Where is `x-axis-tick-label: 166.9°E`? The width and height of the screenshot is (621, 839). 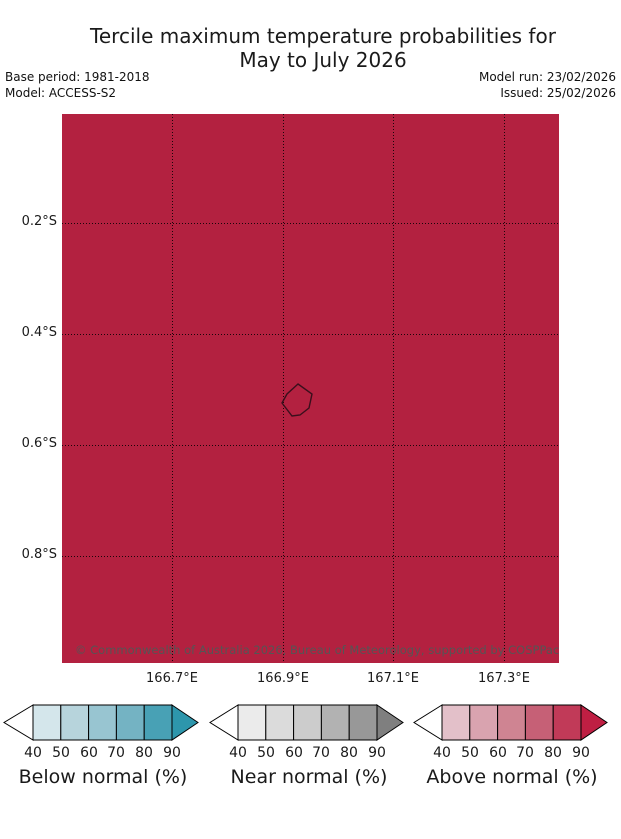
x-axis-tick-label: 166.9°E is located at coordinates (283, 678).